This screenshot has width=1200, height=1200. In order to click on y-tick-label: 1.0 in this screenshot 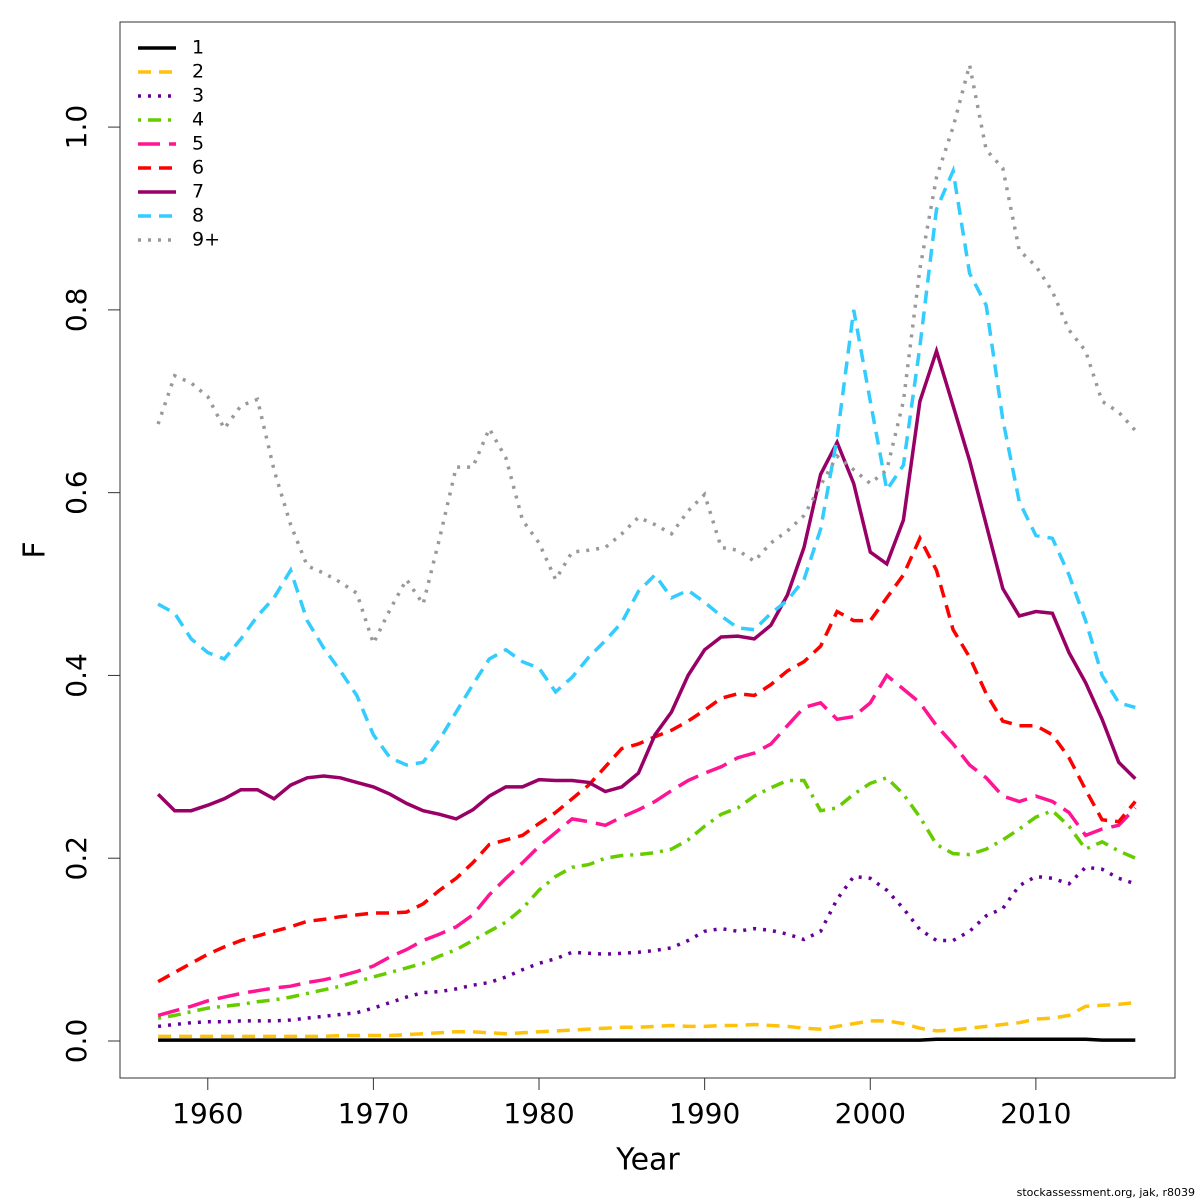, I will do `click(76, 127)`.